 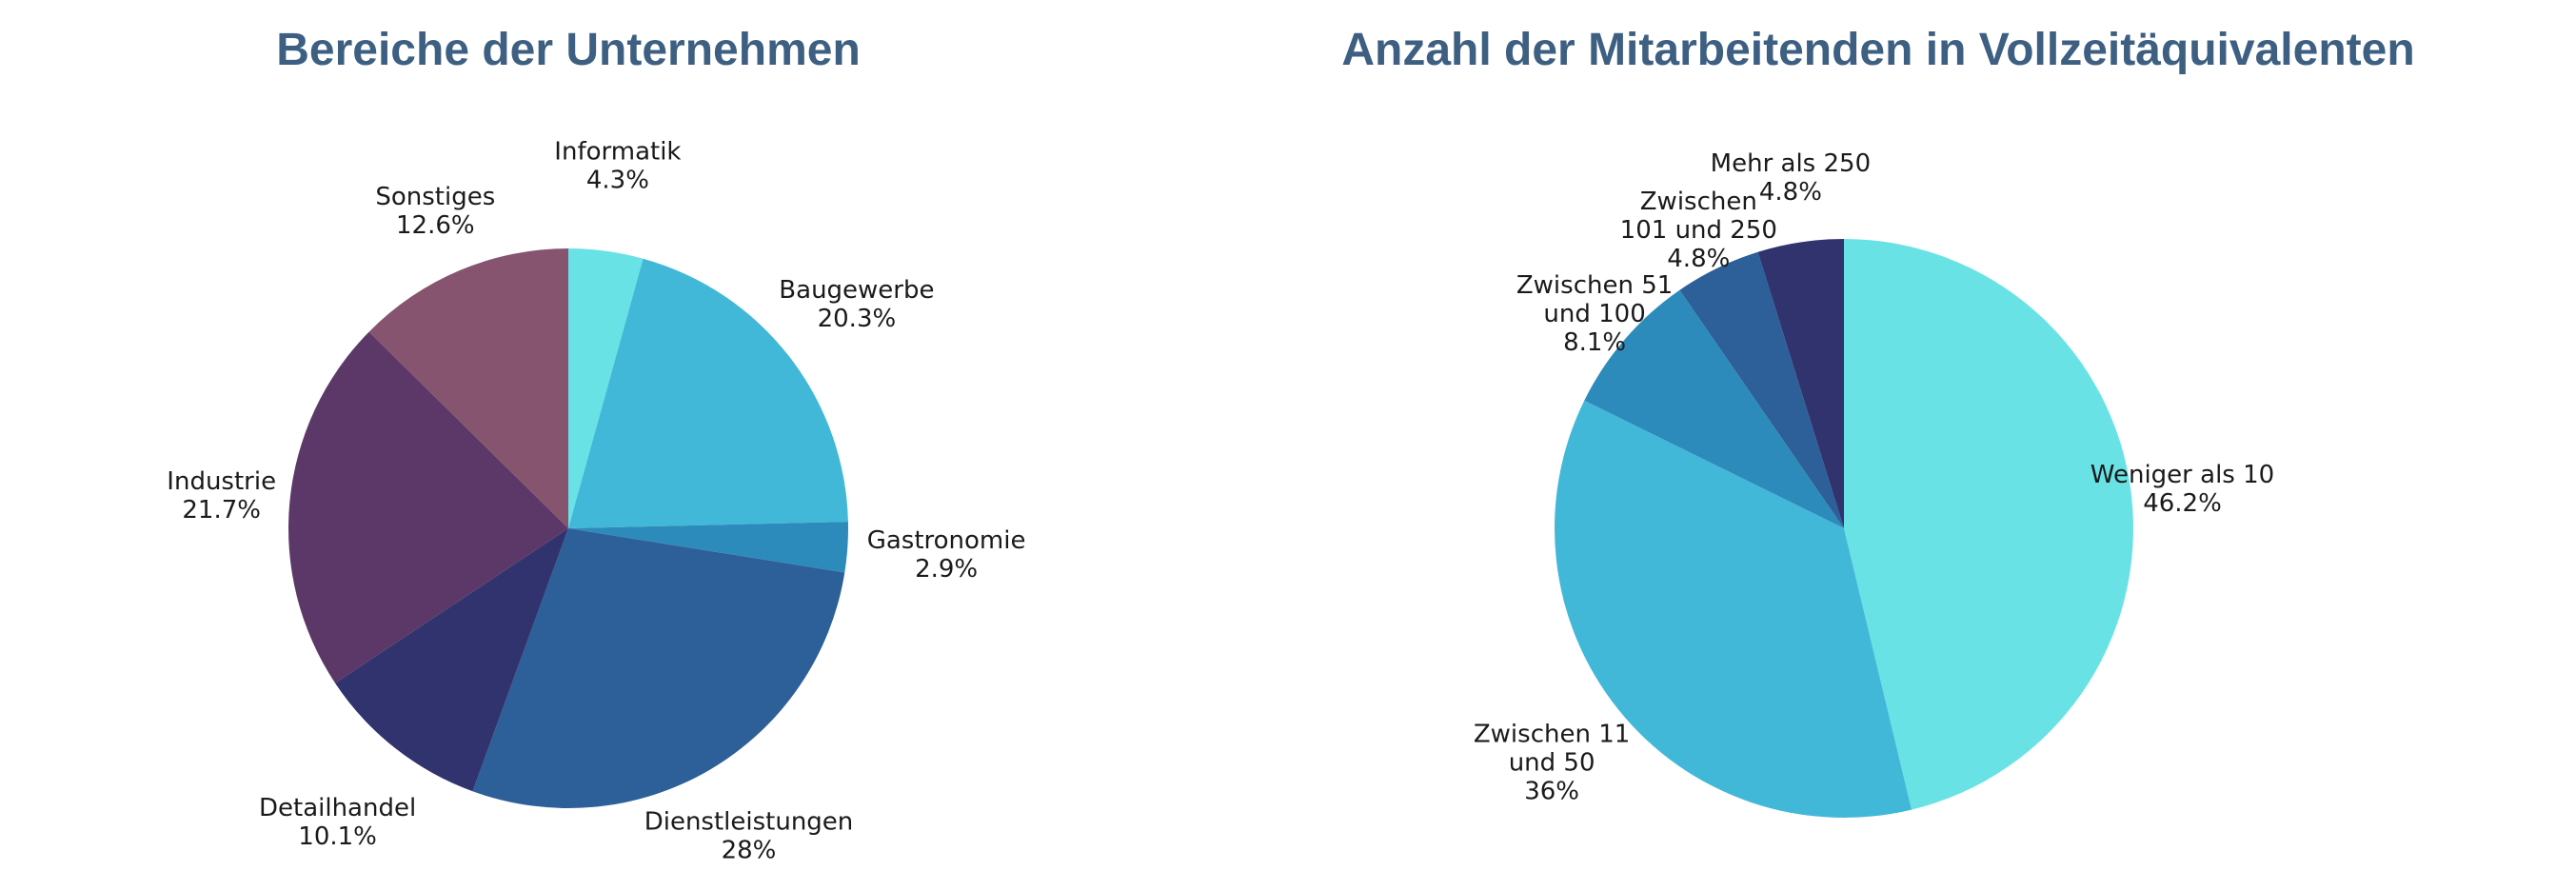 I want to click on slice-category-label: Mehr als 250, so click(x=1791, y=163).